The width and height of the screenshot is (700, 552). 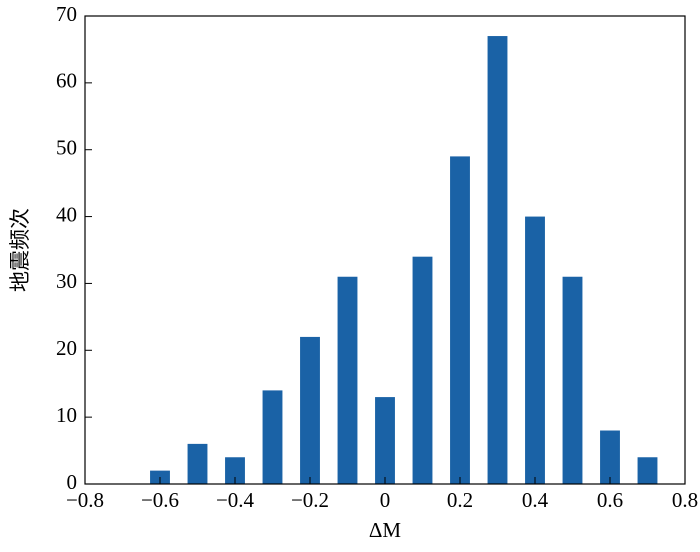 I want to click on x-tick-label: −0.6, so click(x=160, y=500).